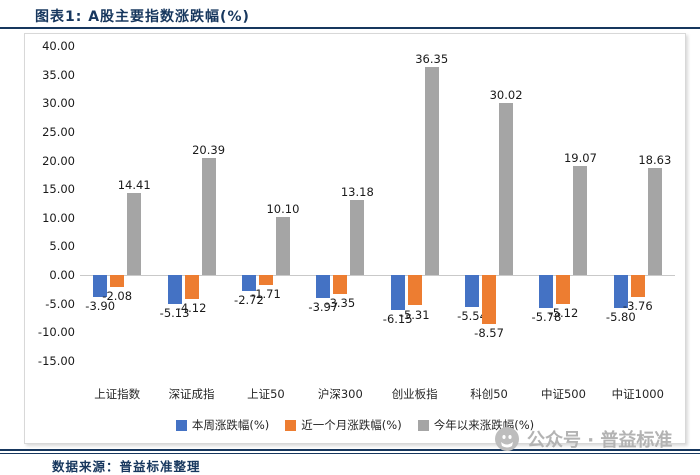  Describe the element at coordinates (620, 317) in the screenshot. I see `bar-value-label: -5.80` at that location.